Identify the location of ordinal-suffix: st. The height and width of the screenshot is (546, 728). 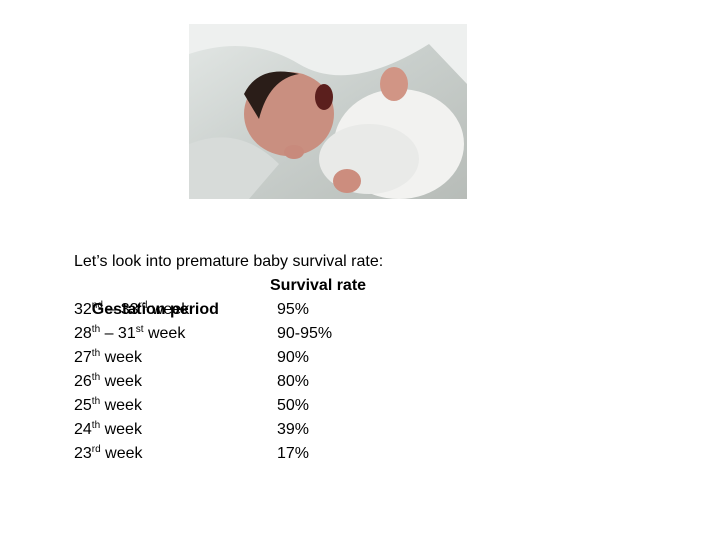
(139, 329).